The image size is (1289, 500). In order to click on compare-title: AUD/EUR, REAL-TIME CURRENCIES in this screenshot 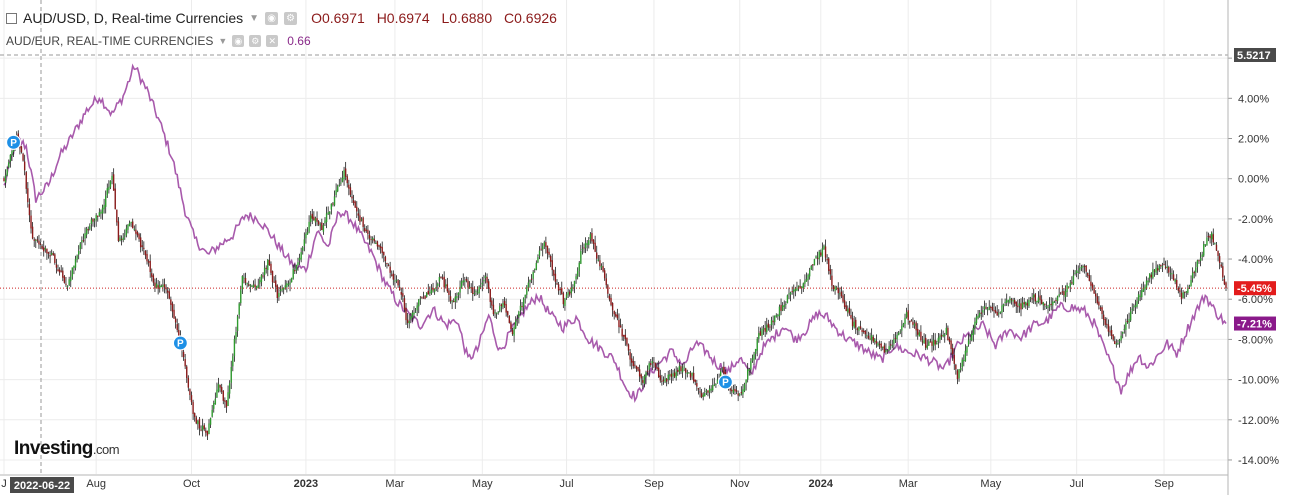, I will do `click(110, 41)`.